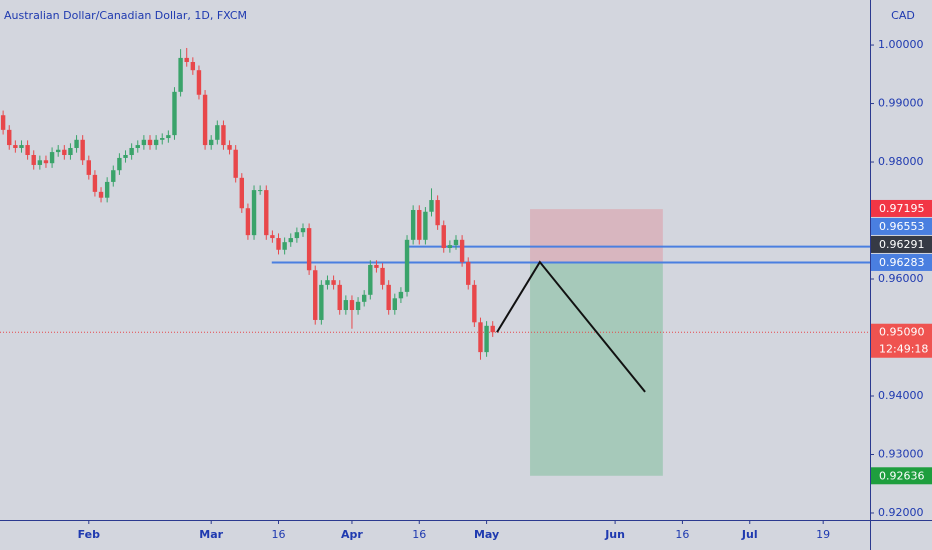 This screenshot has width=932, height=550. What do you see at coordinates (901, 512) in the screenshot?
I see `y-tick-label: 0.92000` at bounding box center [901, 512].